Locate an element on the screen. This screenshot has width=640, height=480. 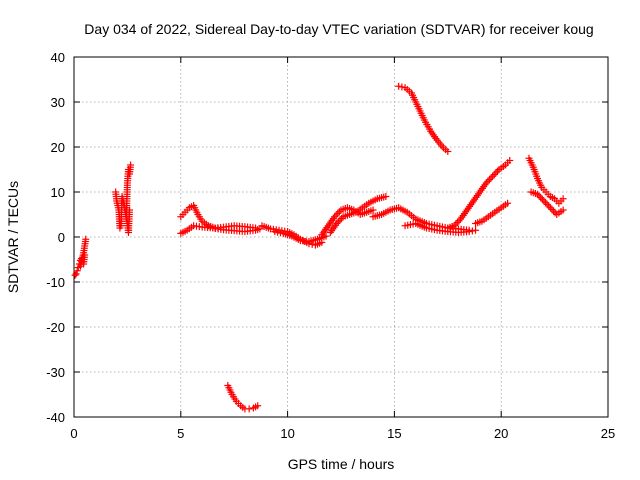
y-tick-label: -40 is located at coordinates (55, 417).